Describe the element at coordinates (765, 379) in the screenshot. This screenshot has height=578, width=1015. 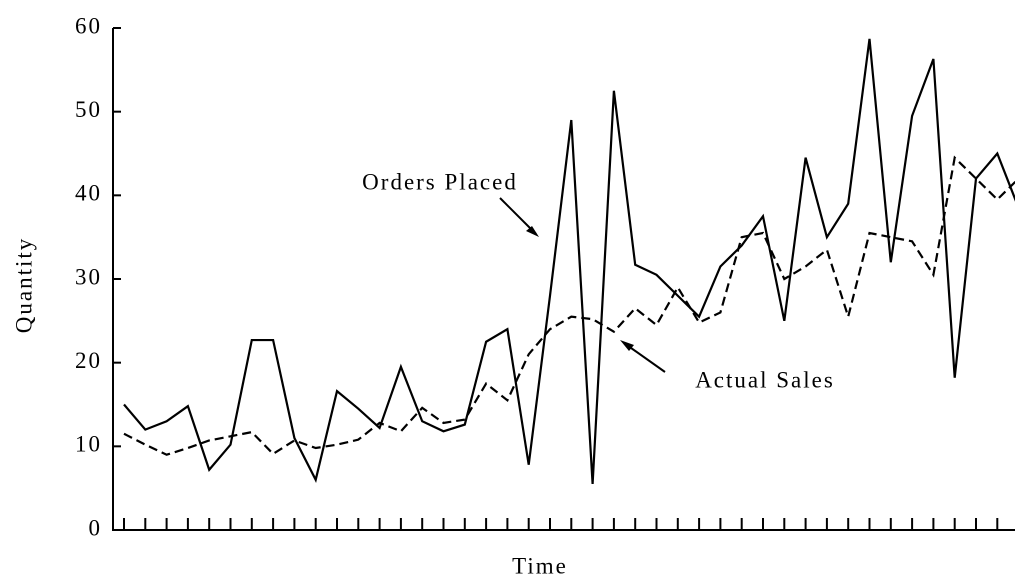
I see `annotation: Actual Sales` at that location.